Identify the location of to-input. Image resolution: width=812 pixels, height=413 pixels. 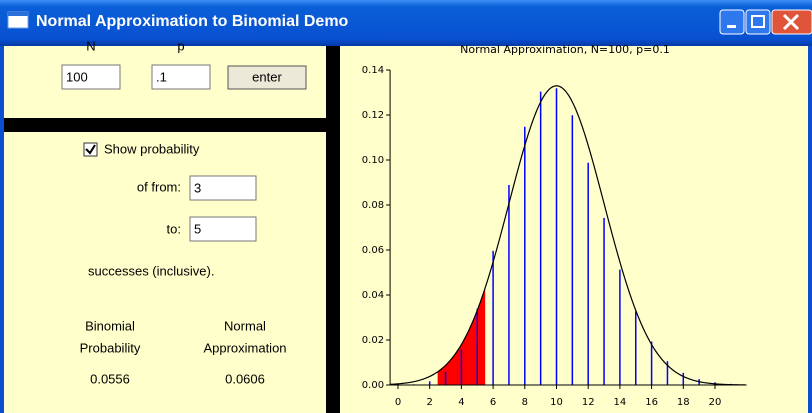
(223, 229).